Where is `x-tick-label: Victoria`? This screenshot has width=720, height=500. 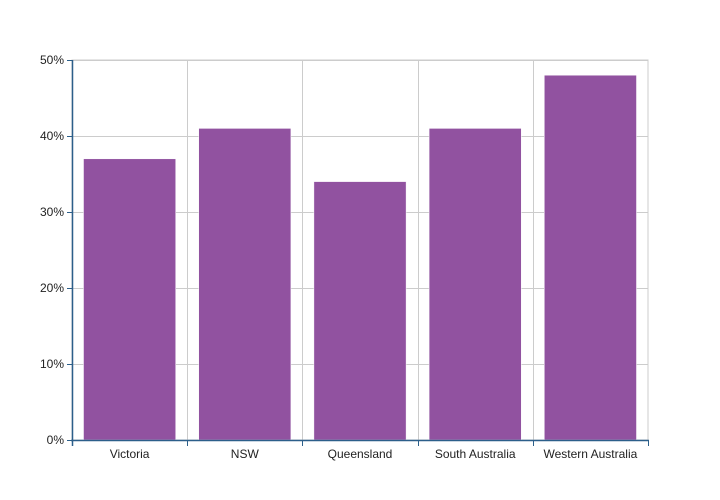 x-tick-label: Victoria is located at coordinates (130, 454).